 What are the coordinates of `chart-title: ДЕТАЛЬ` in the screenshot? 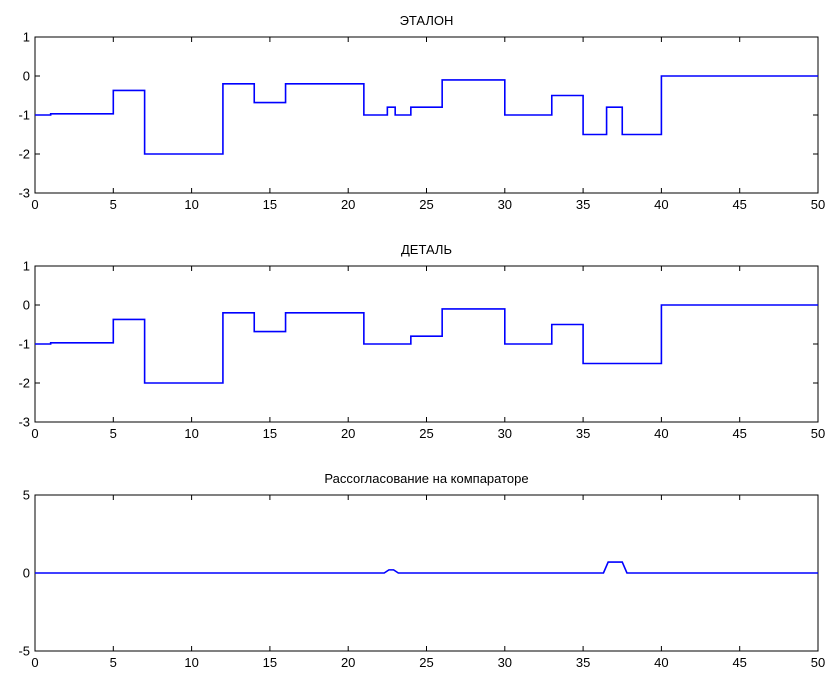 It's located at (426, 249).